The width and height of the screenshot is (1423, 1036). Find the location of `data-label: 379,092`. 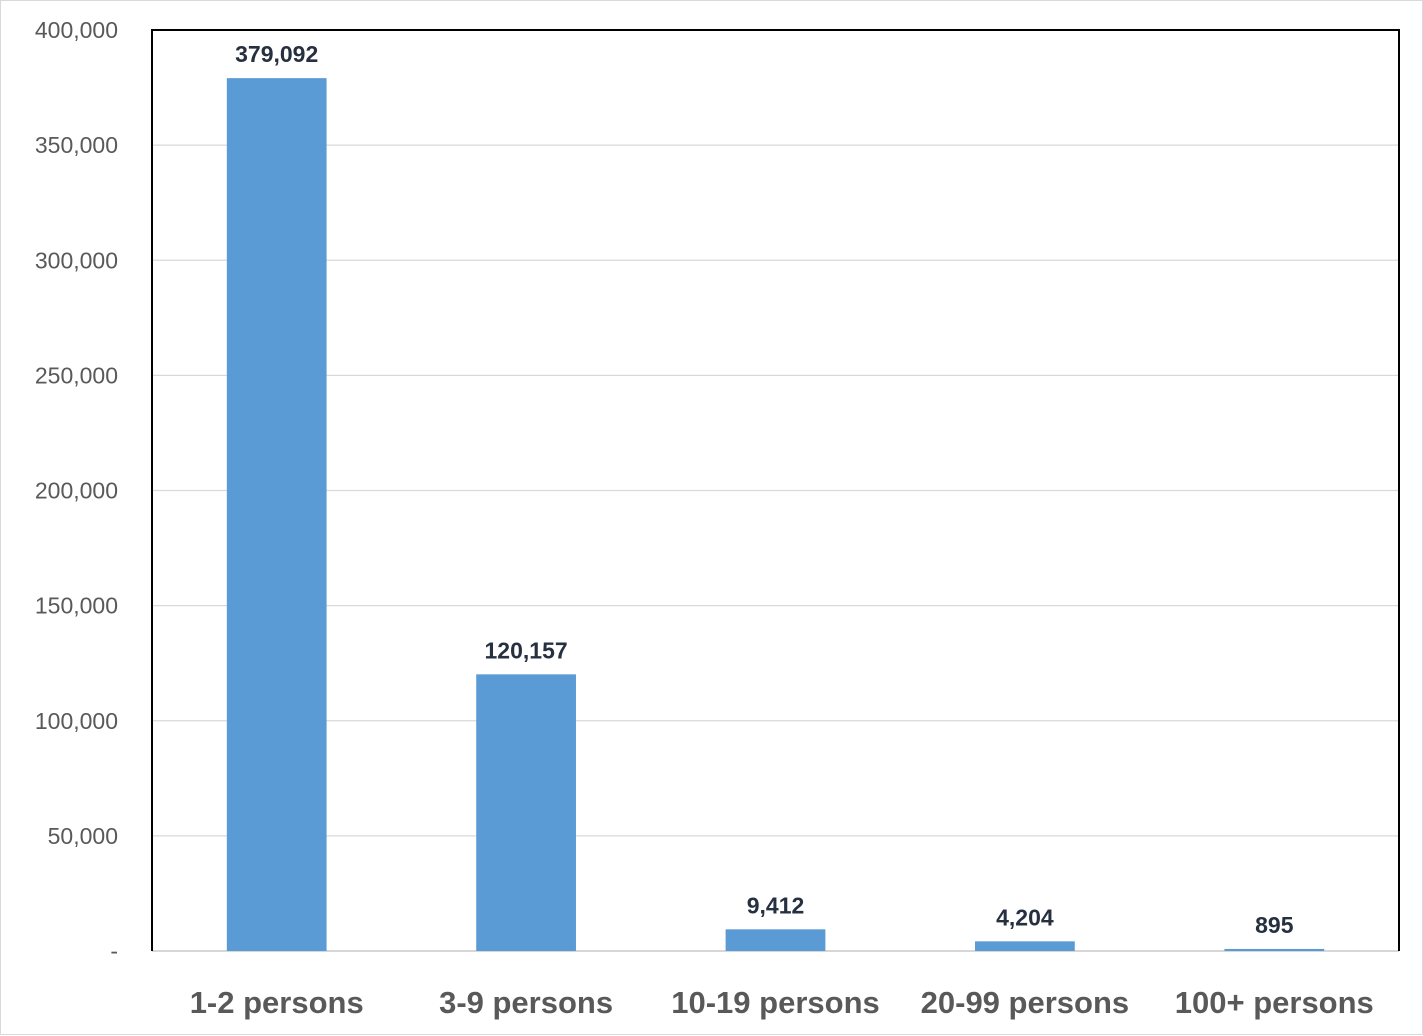

data-label: 379,092 is located at coordinates (276, 54).